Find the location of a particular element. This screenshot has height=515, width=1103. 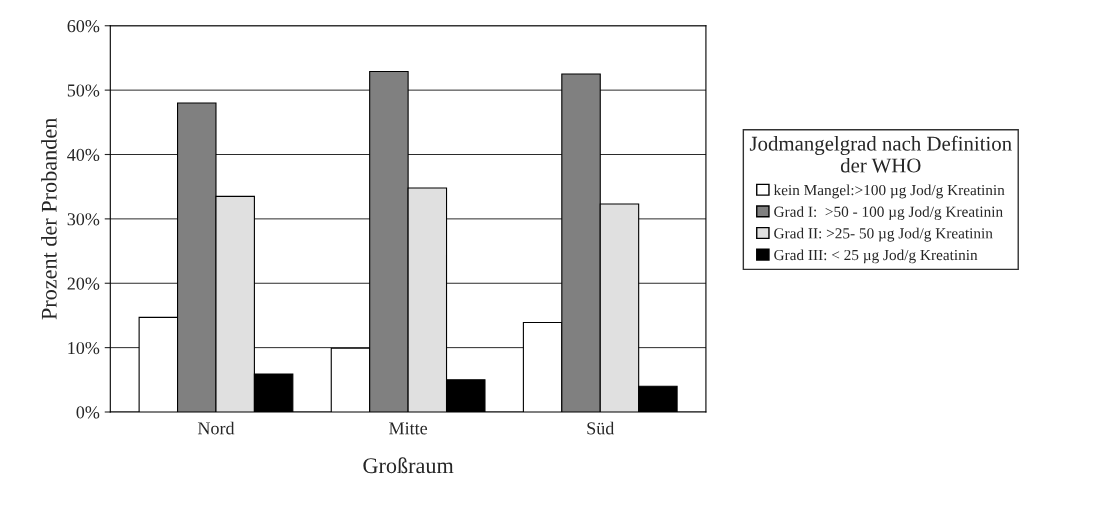

x-tick-label: Süd is located at coordinates (601, 428).